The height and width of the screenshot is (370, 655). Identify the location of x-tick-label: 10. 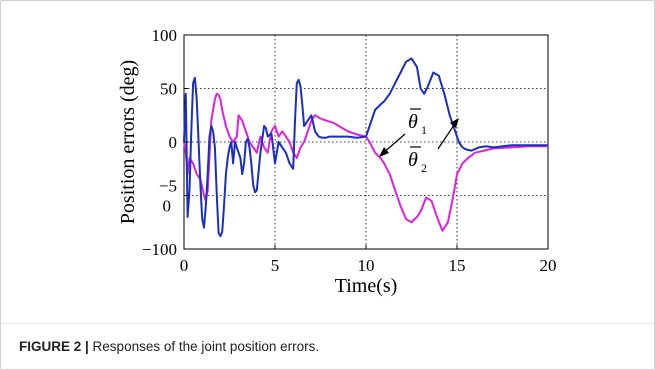
(366, 265).